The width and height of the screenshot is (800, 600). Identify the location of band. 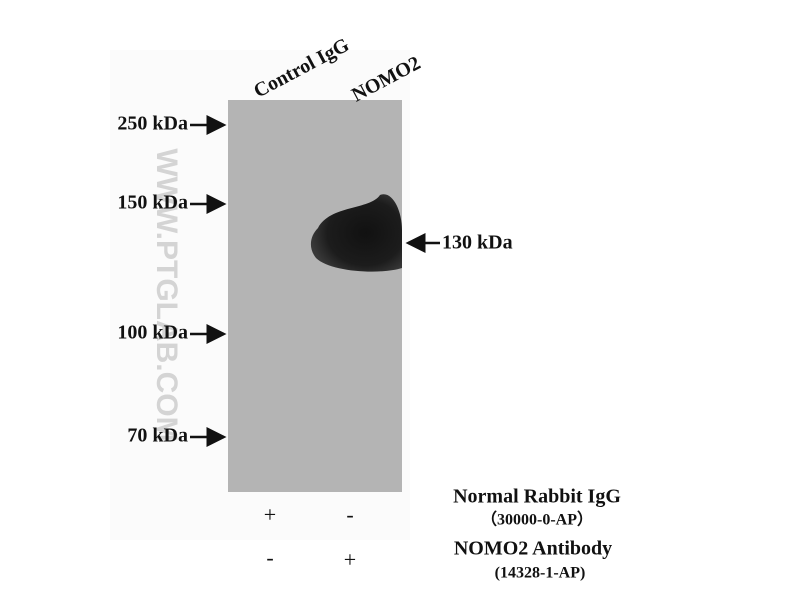
(356, 233).